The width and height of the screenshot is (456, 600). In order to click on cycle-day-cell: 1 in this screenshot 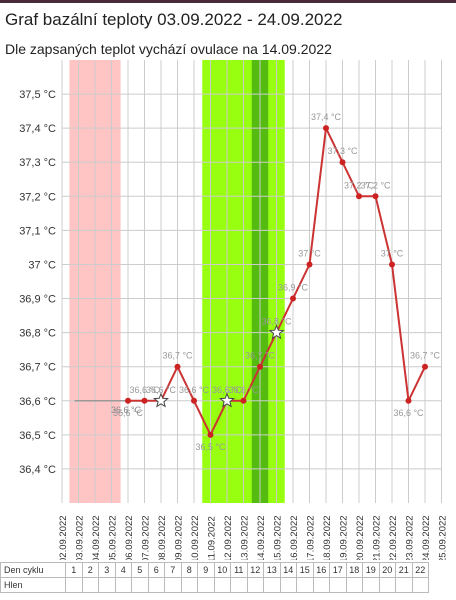, I will do `click(74, 570)`.